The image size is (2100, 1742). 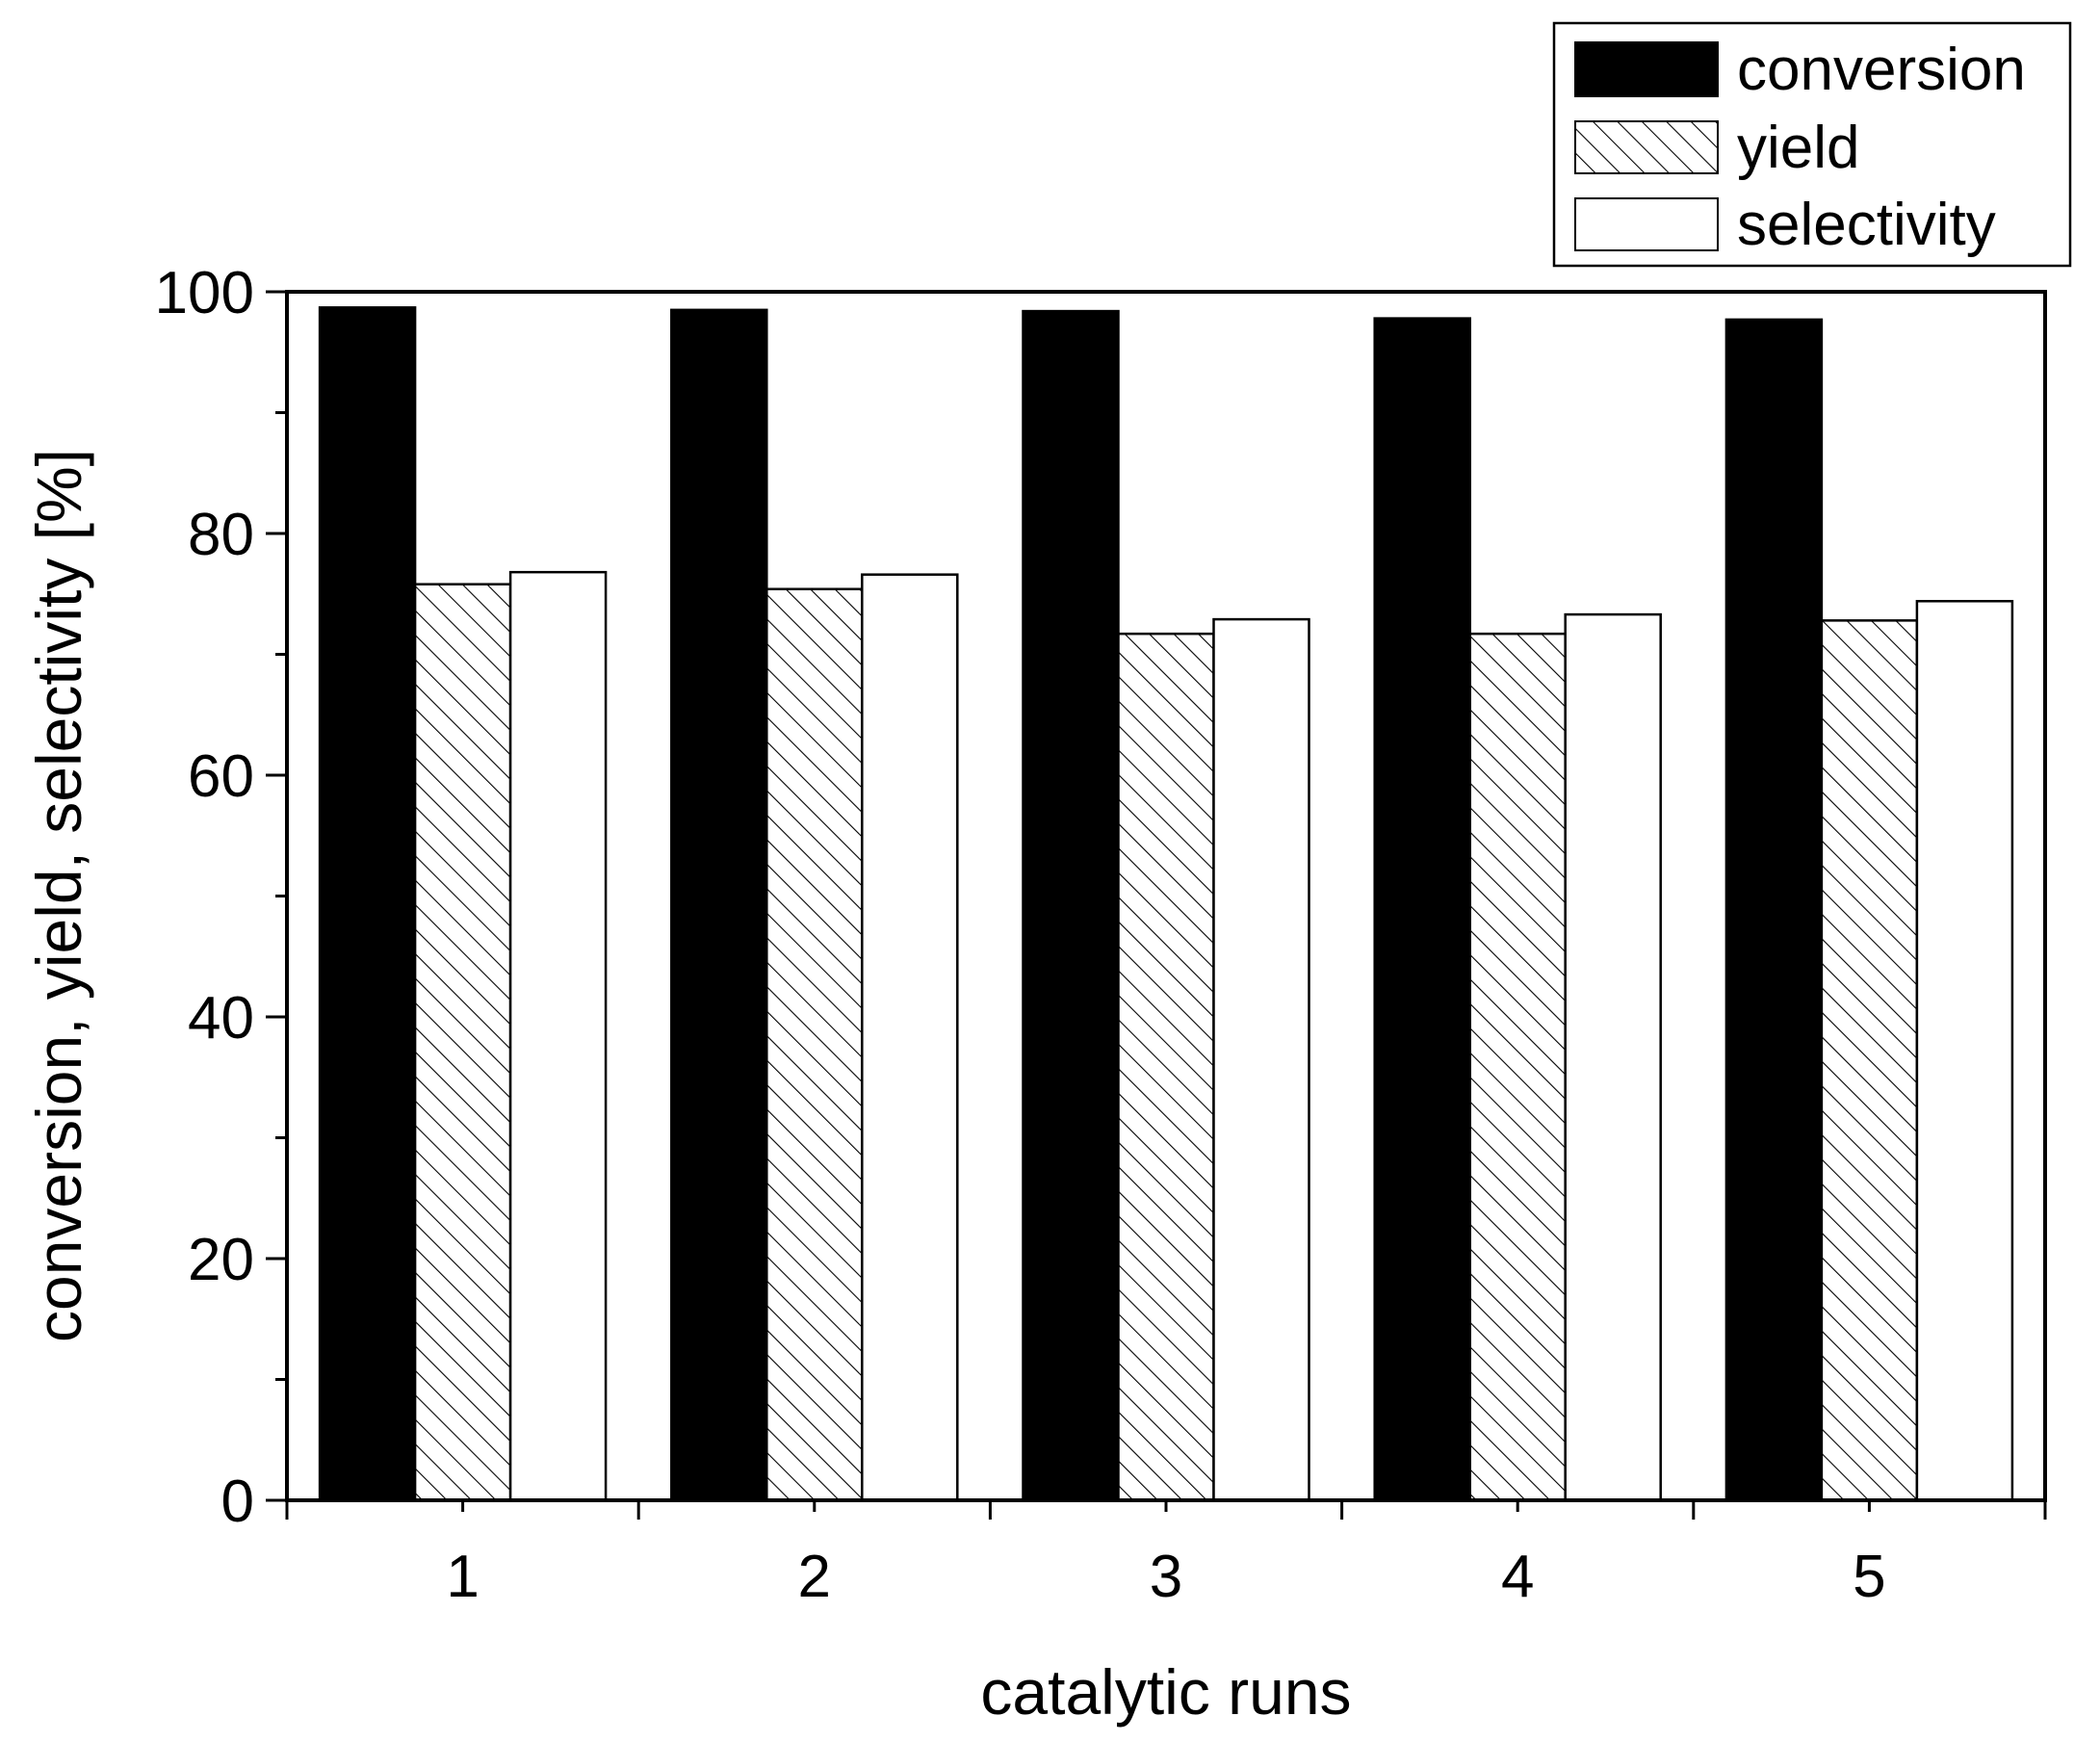 I want to click on x-axis: 1 2 3 4 5, so click(x=1166, y=1555).